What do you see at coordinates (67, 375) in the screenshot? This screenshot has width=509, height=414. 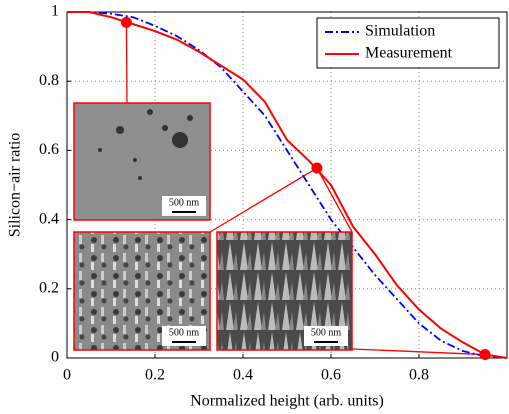 I see `x-tick-label: 0` at bounding box center [67, 375].